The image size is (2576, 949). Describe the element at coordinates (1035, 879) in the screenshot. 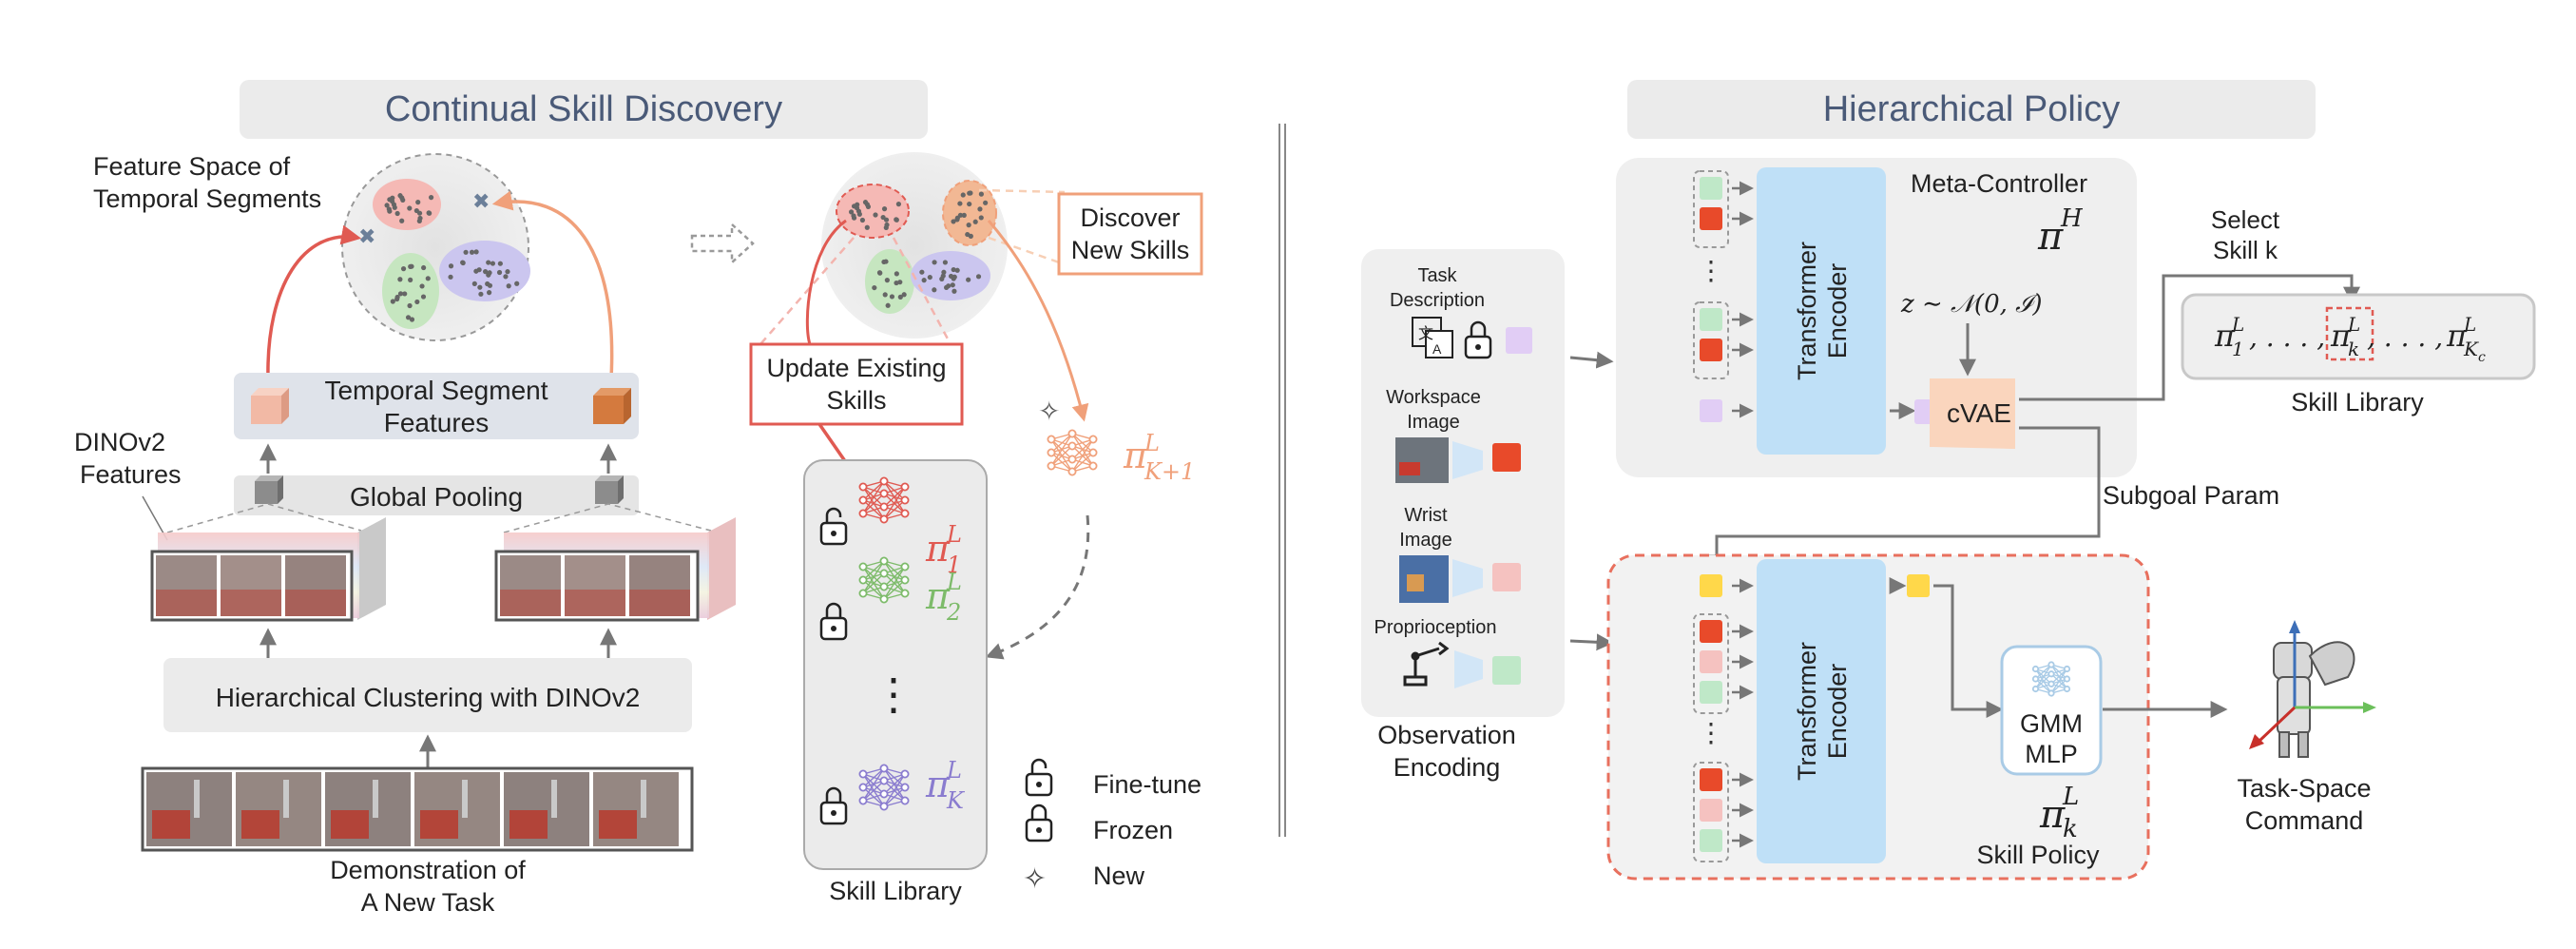

I see `legend-new-icon: ✧` at that location.